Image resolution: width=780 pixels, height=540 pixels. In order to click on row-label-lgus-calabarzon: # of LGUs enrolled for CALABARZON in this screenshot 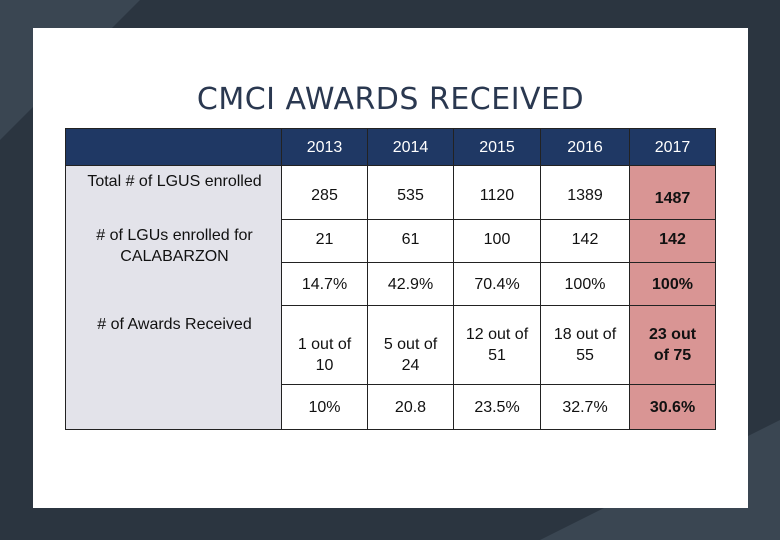, I will do `click(174, 246)`.